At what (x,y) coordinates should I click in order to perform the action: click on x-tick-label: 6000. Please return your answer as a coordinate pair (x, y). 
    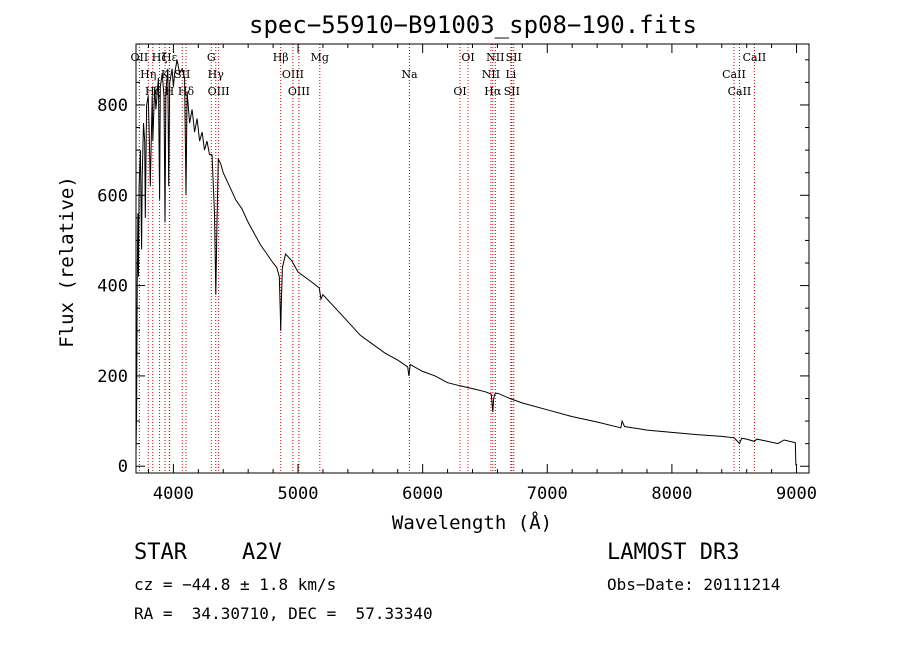
    Looking at the image, I should click on (422, 494).